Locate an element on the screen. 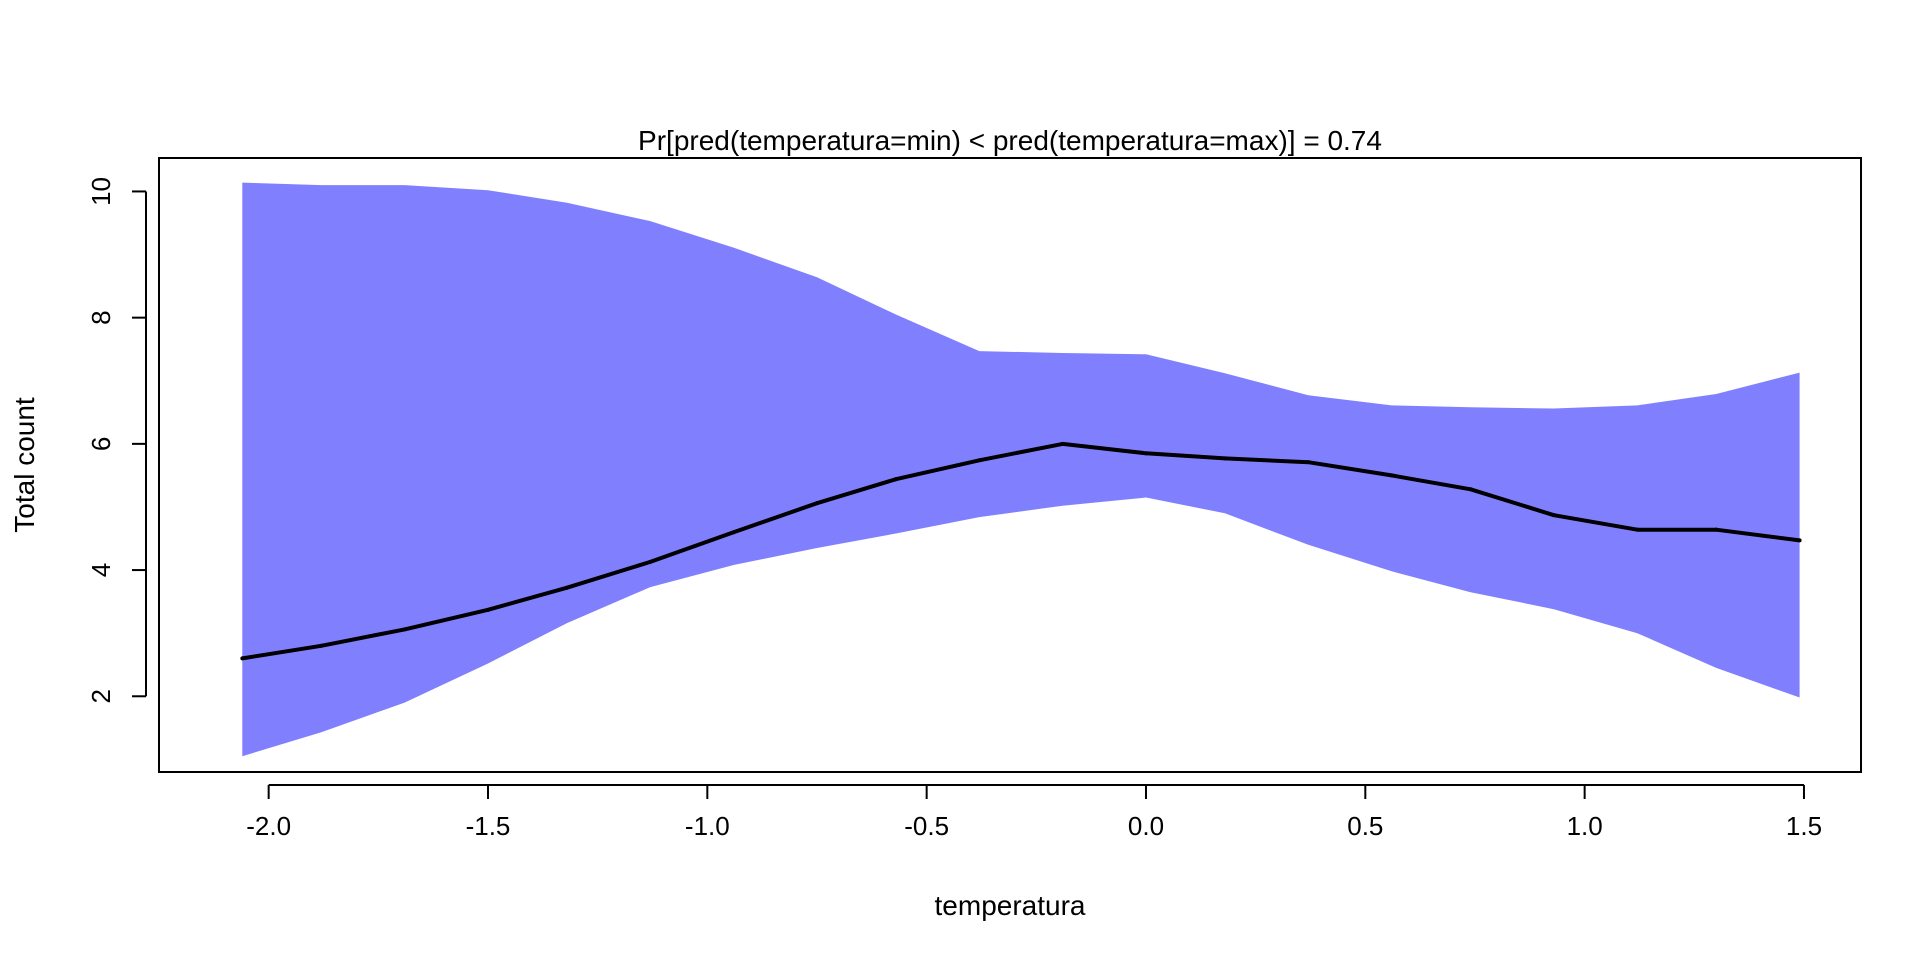  x-tick-label: 1.5 is located at coordinates (1804, 826).